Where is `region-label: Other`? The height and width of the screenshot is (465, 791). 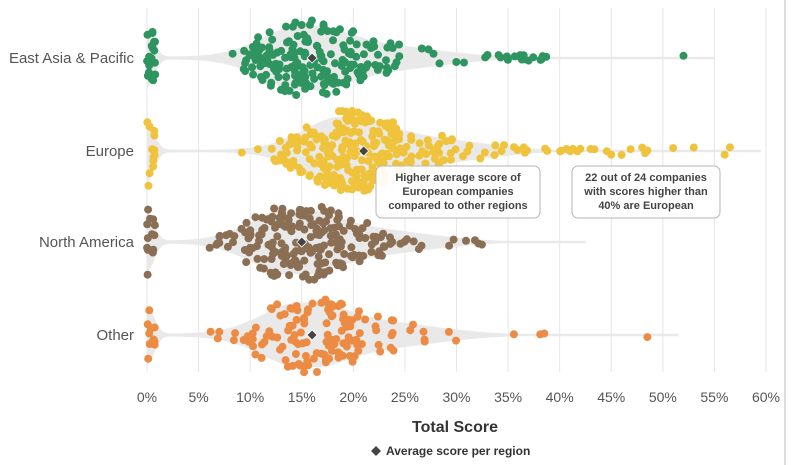
region-label: Other is located at coordinates (115, 335).